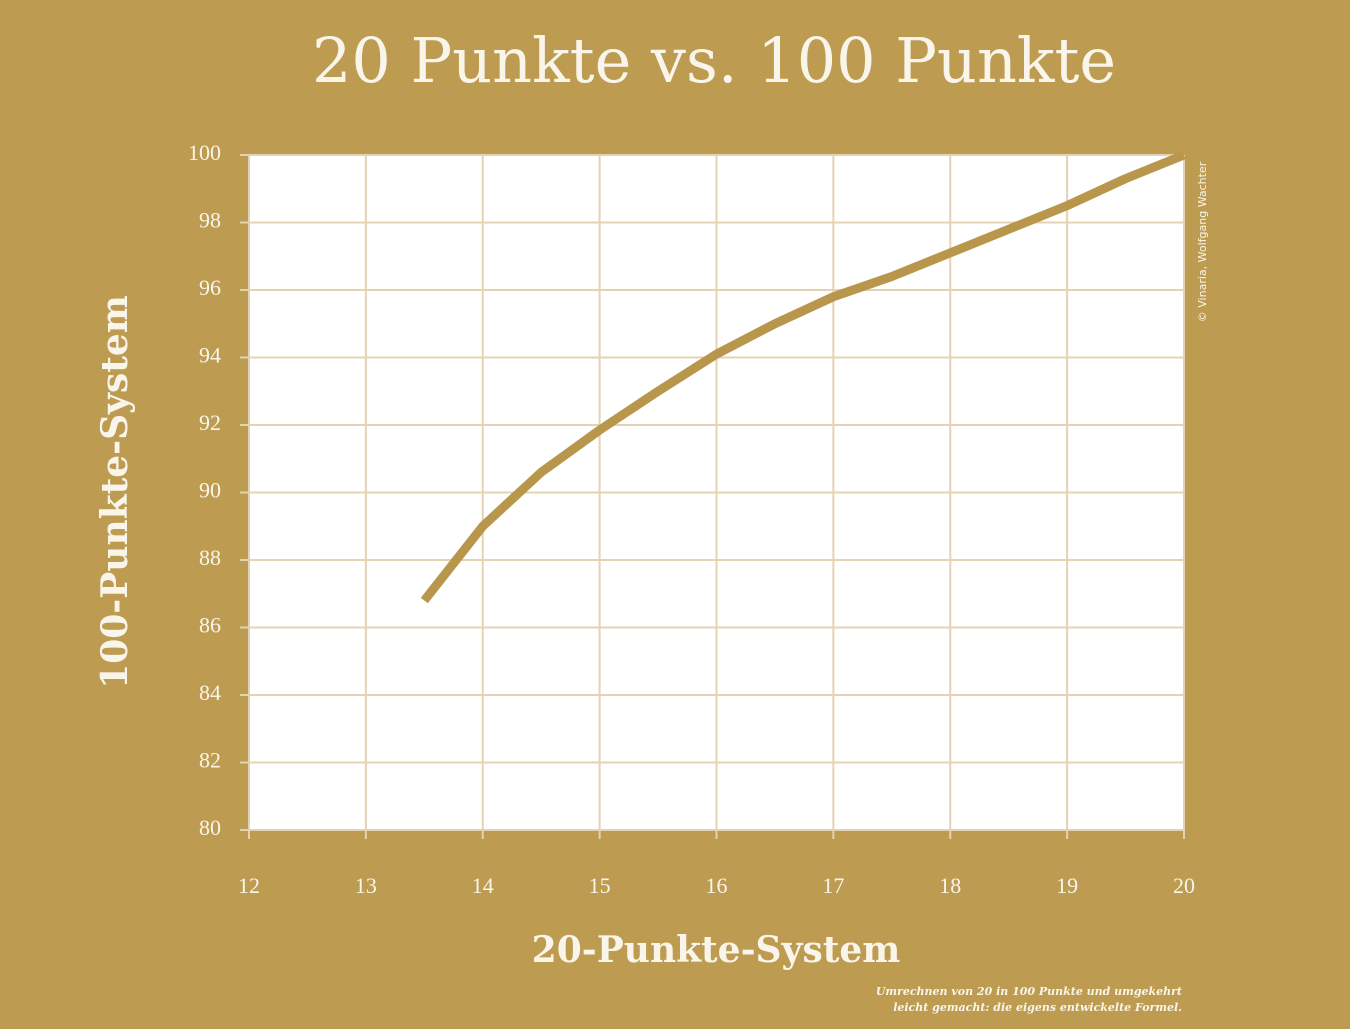  Describe the element at coordinates (210, 490) in the screenshot. I see `y-tick-label: 90` at that location.